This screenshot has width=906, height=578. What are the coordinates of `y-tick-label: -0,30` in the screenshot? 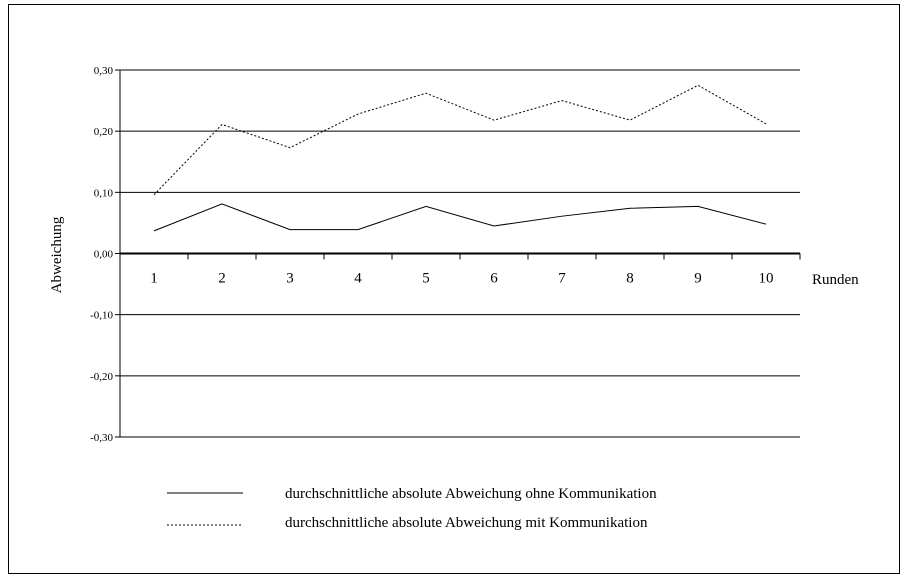 It's located at (101, 438).